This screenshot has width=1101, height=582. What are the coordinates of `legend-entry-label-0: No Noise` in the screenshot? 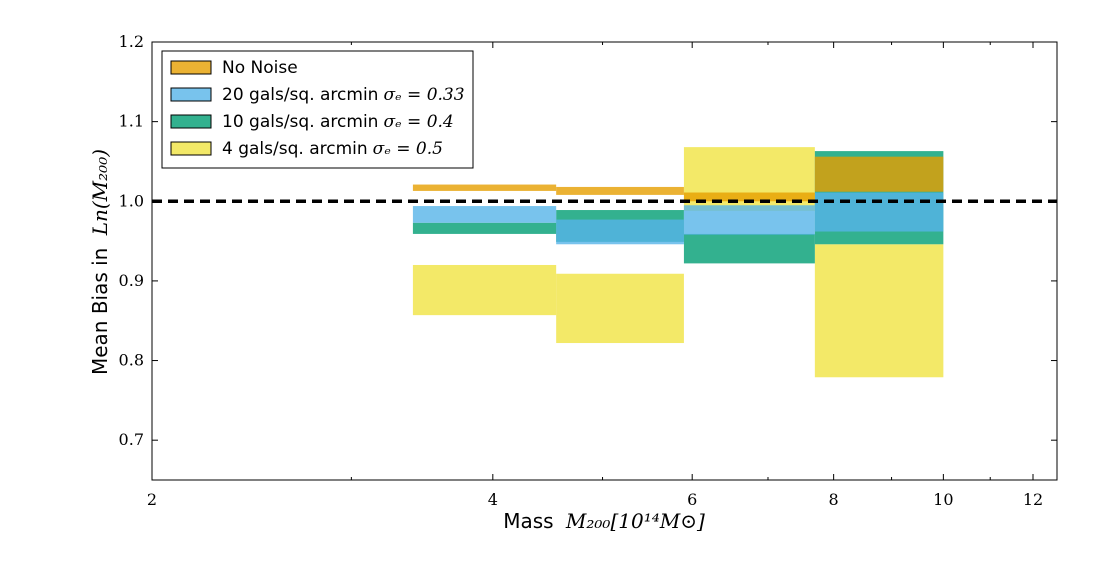 It's located at (260, 68).